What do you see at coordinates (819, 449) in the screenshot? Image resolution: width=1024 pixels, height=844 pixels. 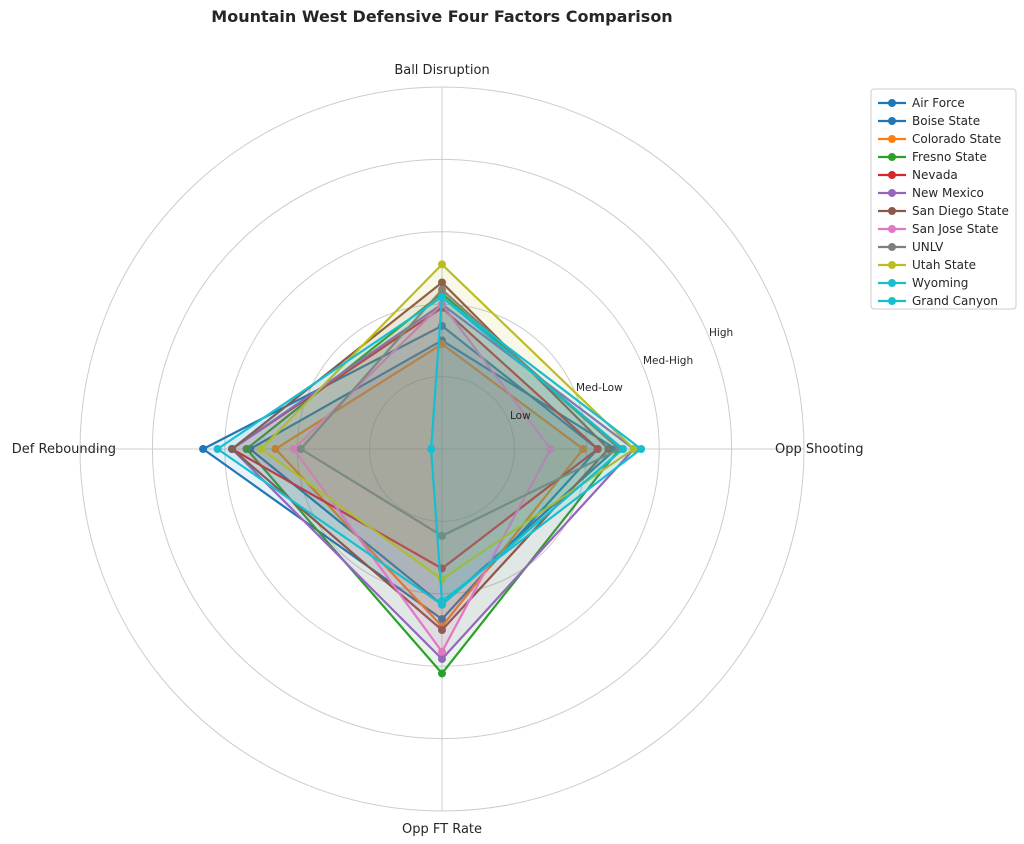 I see `axis-label-opp-shooting: Opp Shooting` at bounding box center [819, 449].